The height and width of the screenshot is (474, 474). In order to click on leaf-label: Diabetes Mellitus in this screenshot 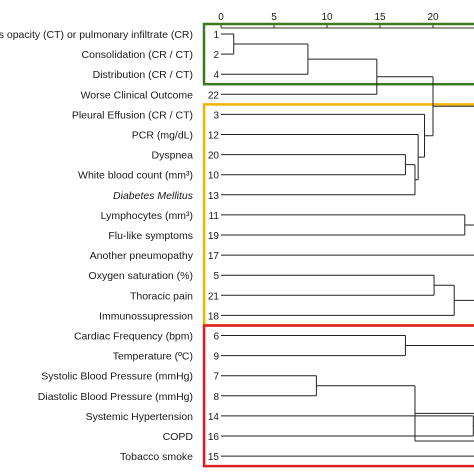, I will do `click(153, 196)`.